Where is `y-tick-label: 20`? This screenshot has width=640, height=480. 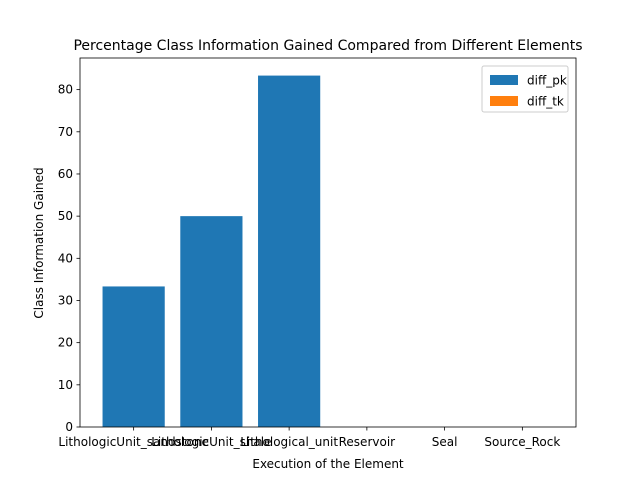
y-tick-label: 20 is located at coordinates (65, 343).